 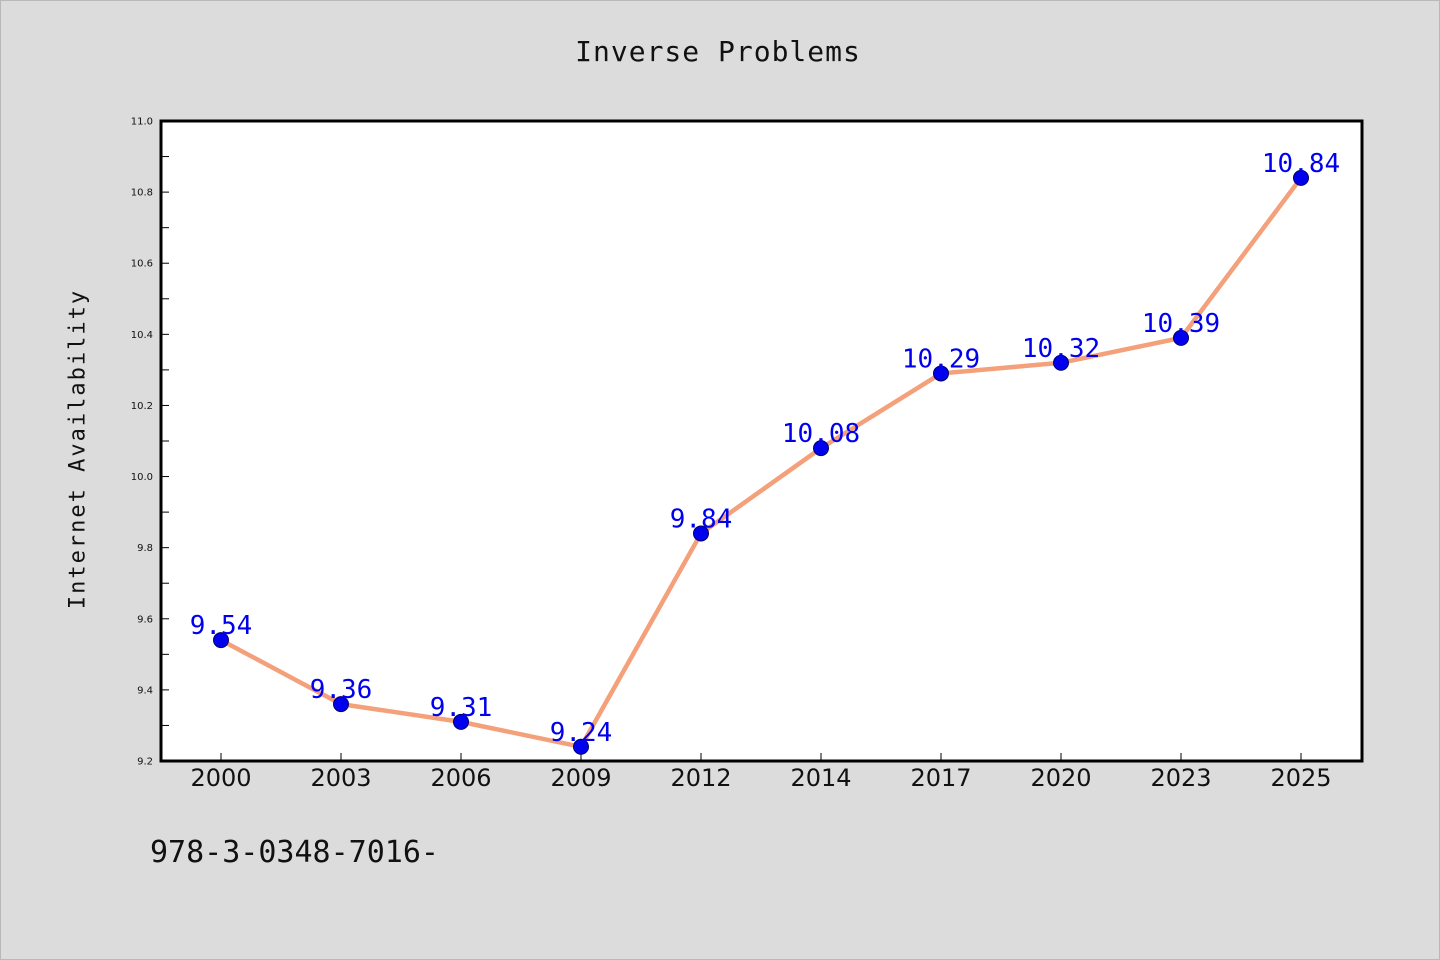 I want to click on x-tick-label: 2006, so click(x=460, y=778).